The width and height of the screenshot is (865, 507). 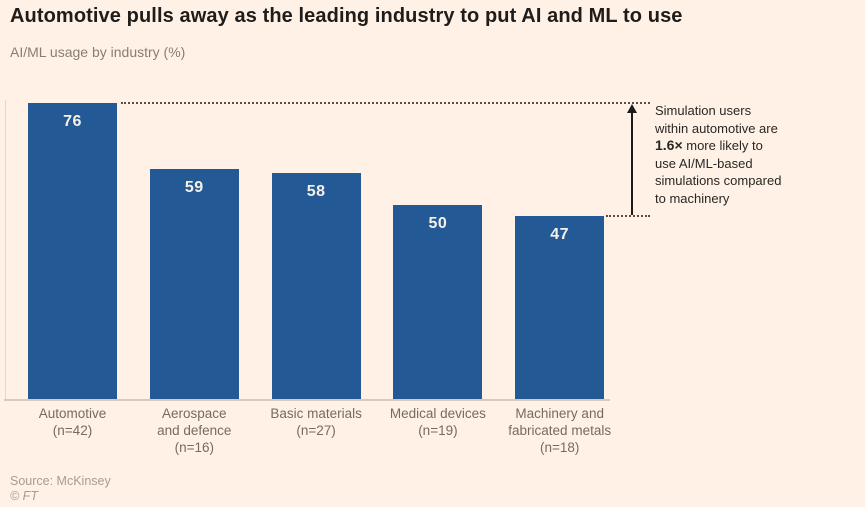 I want to click on bar-value-label: 76, so click(x=72, y=121).